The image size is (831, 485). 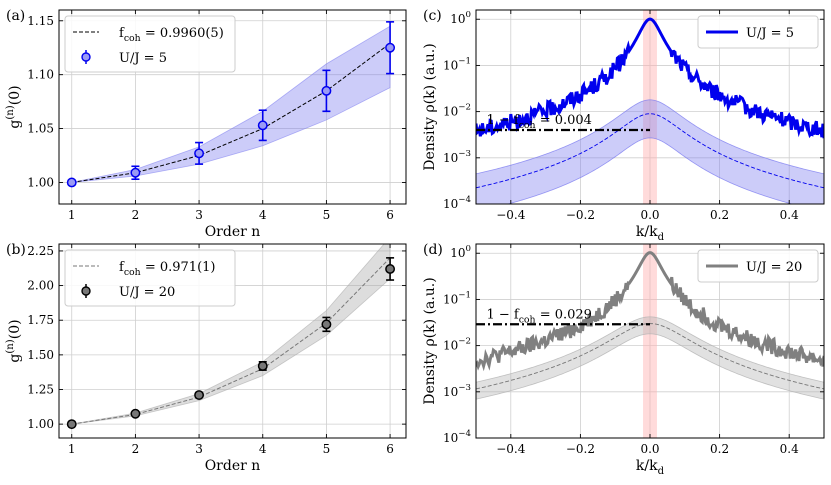 What do you see at coordinates (182, 33) in the screenshot?
I see `text-segment: = 0.9960(5)` at bounding box center [182, 33].